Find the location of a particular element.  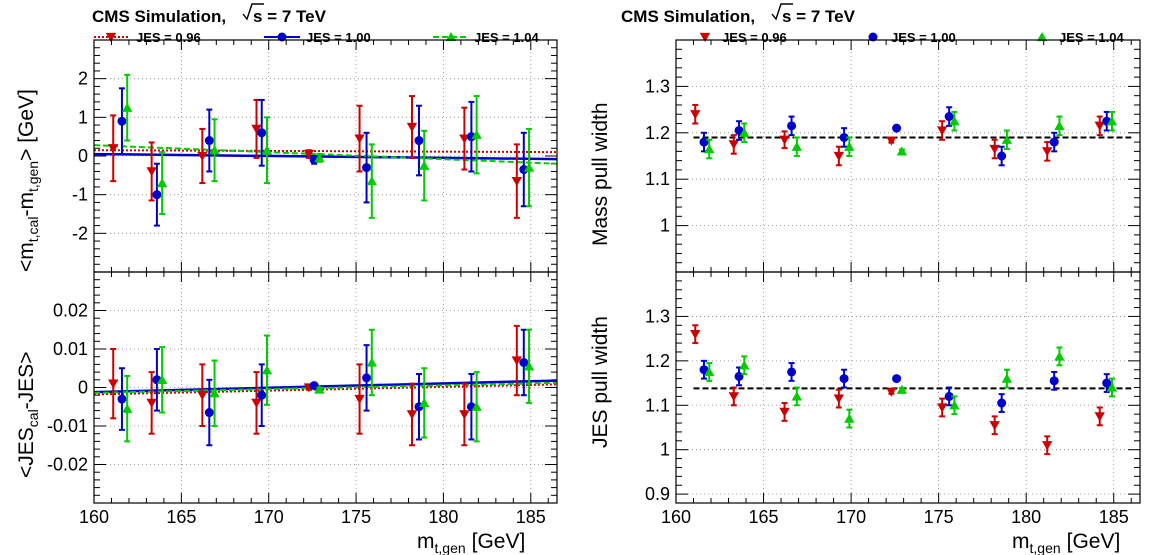

y-tick-label: -0.02 is located at coordinates (67, 465).